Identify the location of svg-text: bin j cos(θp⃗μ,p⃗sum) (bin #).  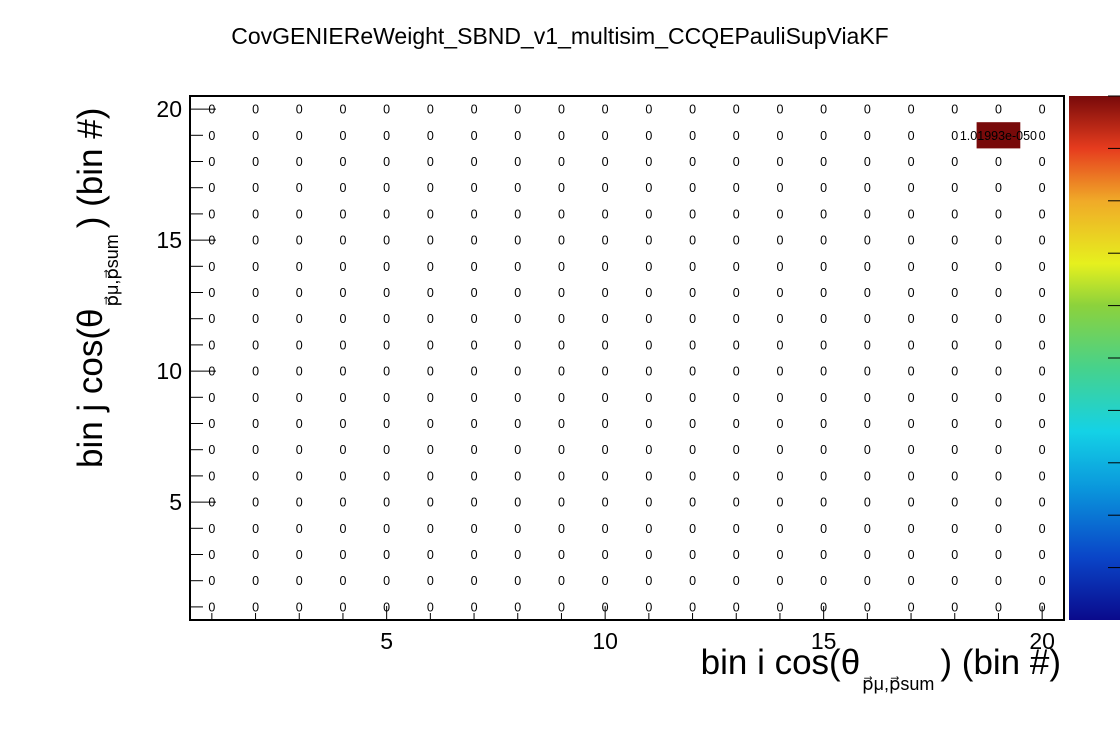
(96, 288).